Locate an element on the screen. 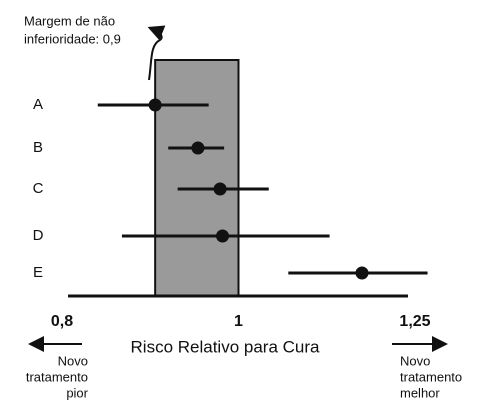  right-note: tratamento is located at coordinates (431, 376).